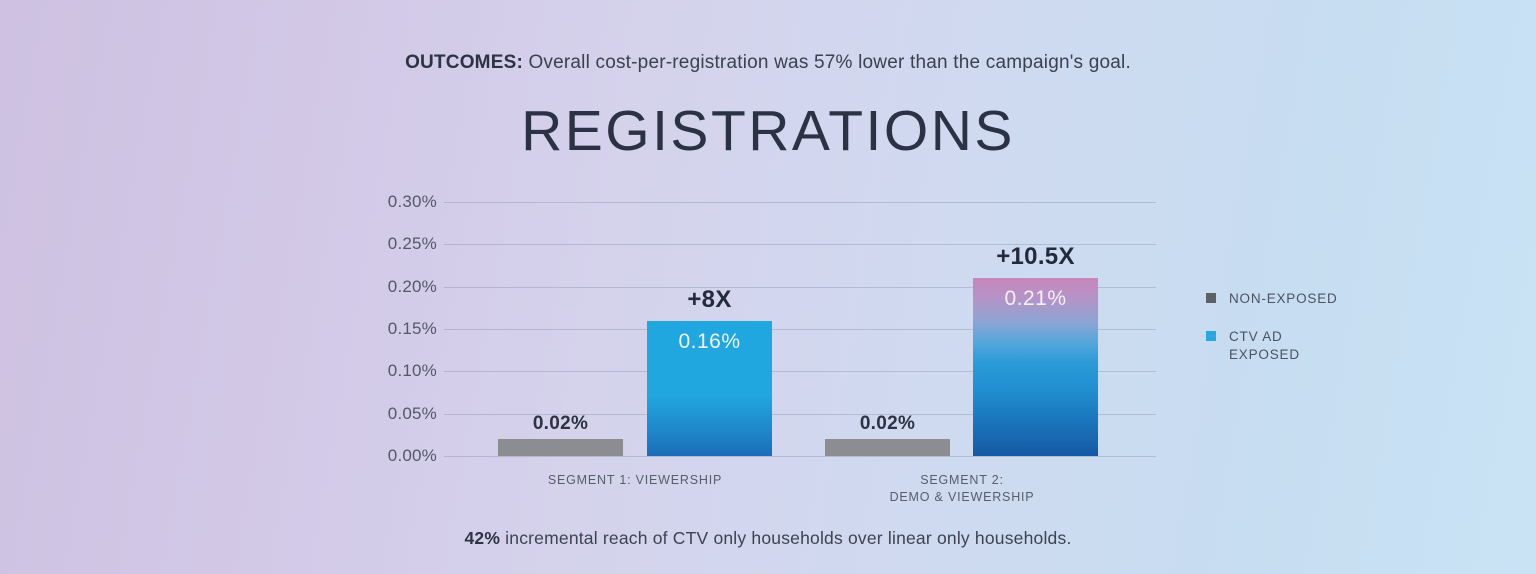 The height and width of the screenshot is (574, 1536). I want to click on bar-value-label: 0.16%, so click(709, 341).